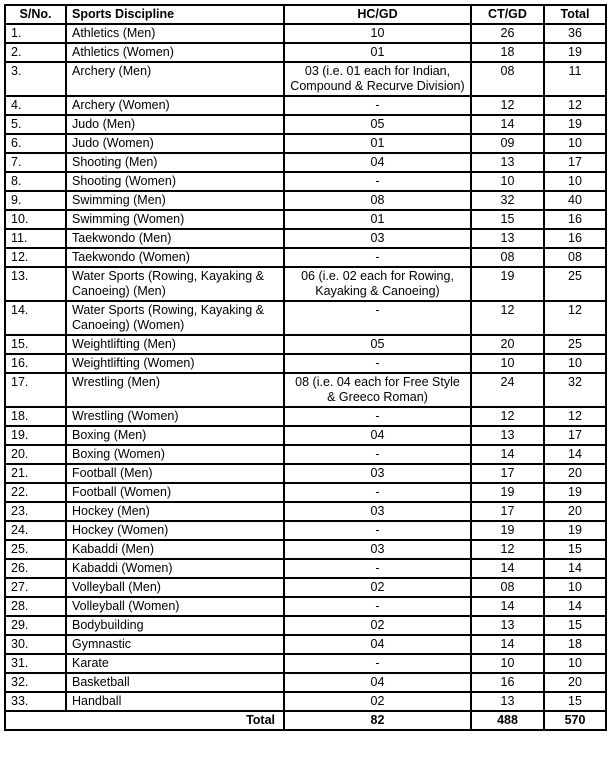 The height and width of the screenshot is (768, 615). Describe the element at coordinates (507, 257) in the screenshot. I see `ctgd-cell: 08` at that location.